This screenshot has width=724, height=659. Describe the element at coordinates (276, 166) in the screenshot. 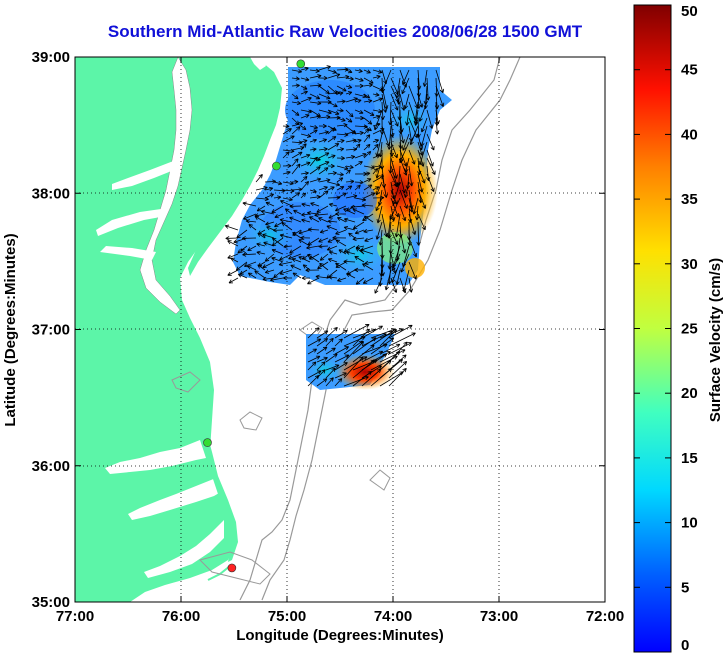

I see `station-mid` at that location.